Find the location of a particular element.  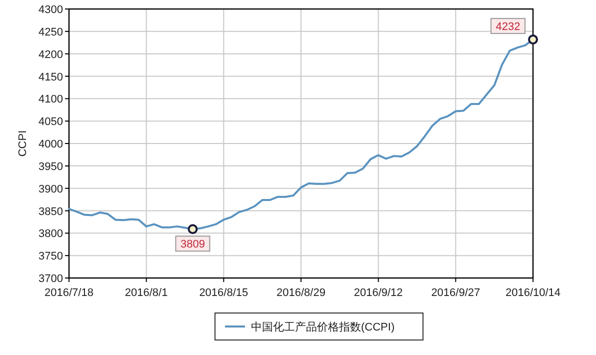

y-axis-title: CCPI is located at coordinates (23, 143).